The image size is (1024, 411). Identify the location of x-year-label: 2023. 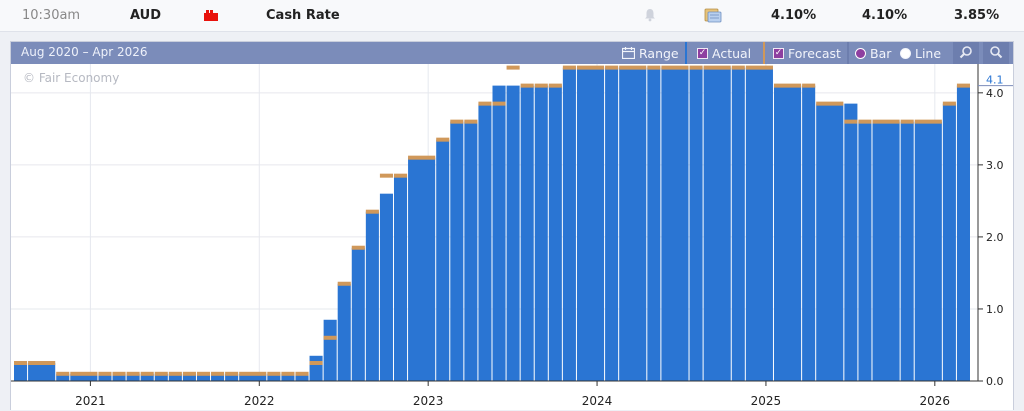
(428, 401).